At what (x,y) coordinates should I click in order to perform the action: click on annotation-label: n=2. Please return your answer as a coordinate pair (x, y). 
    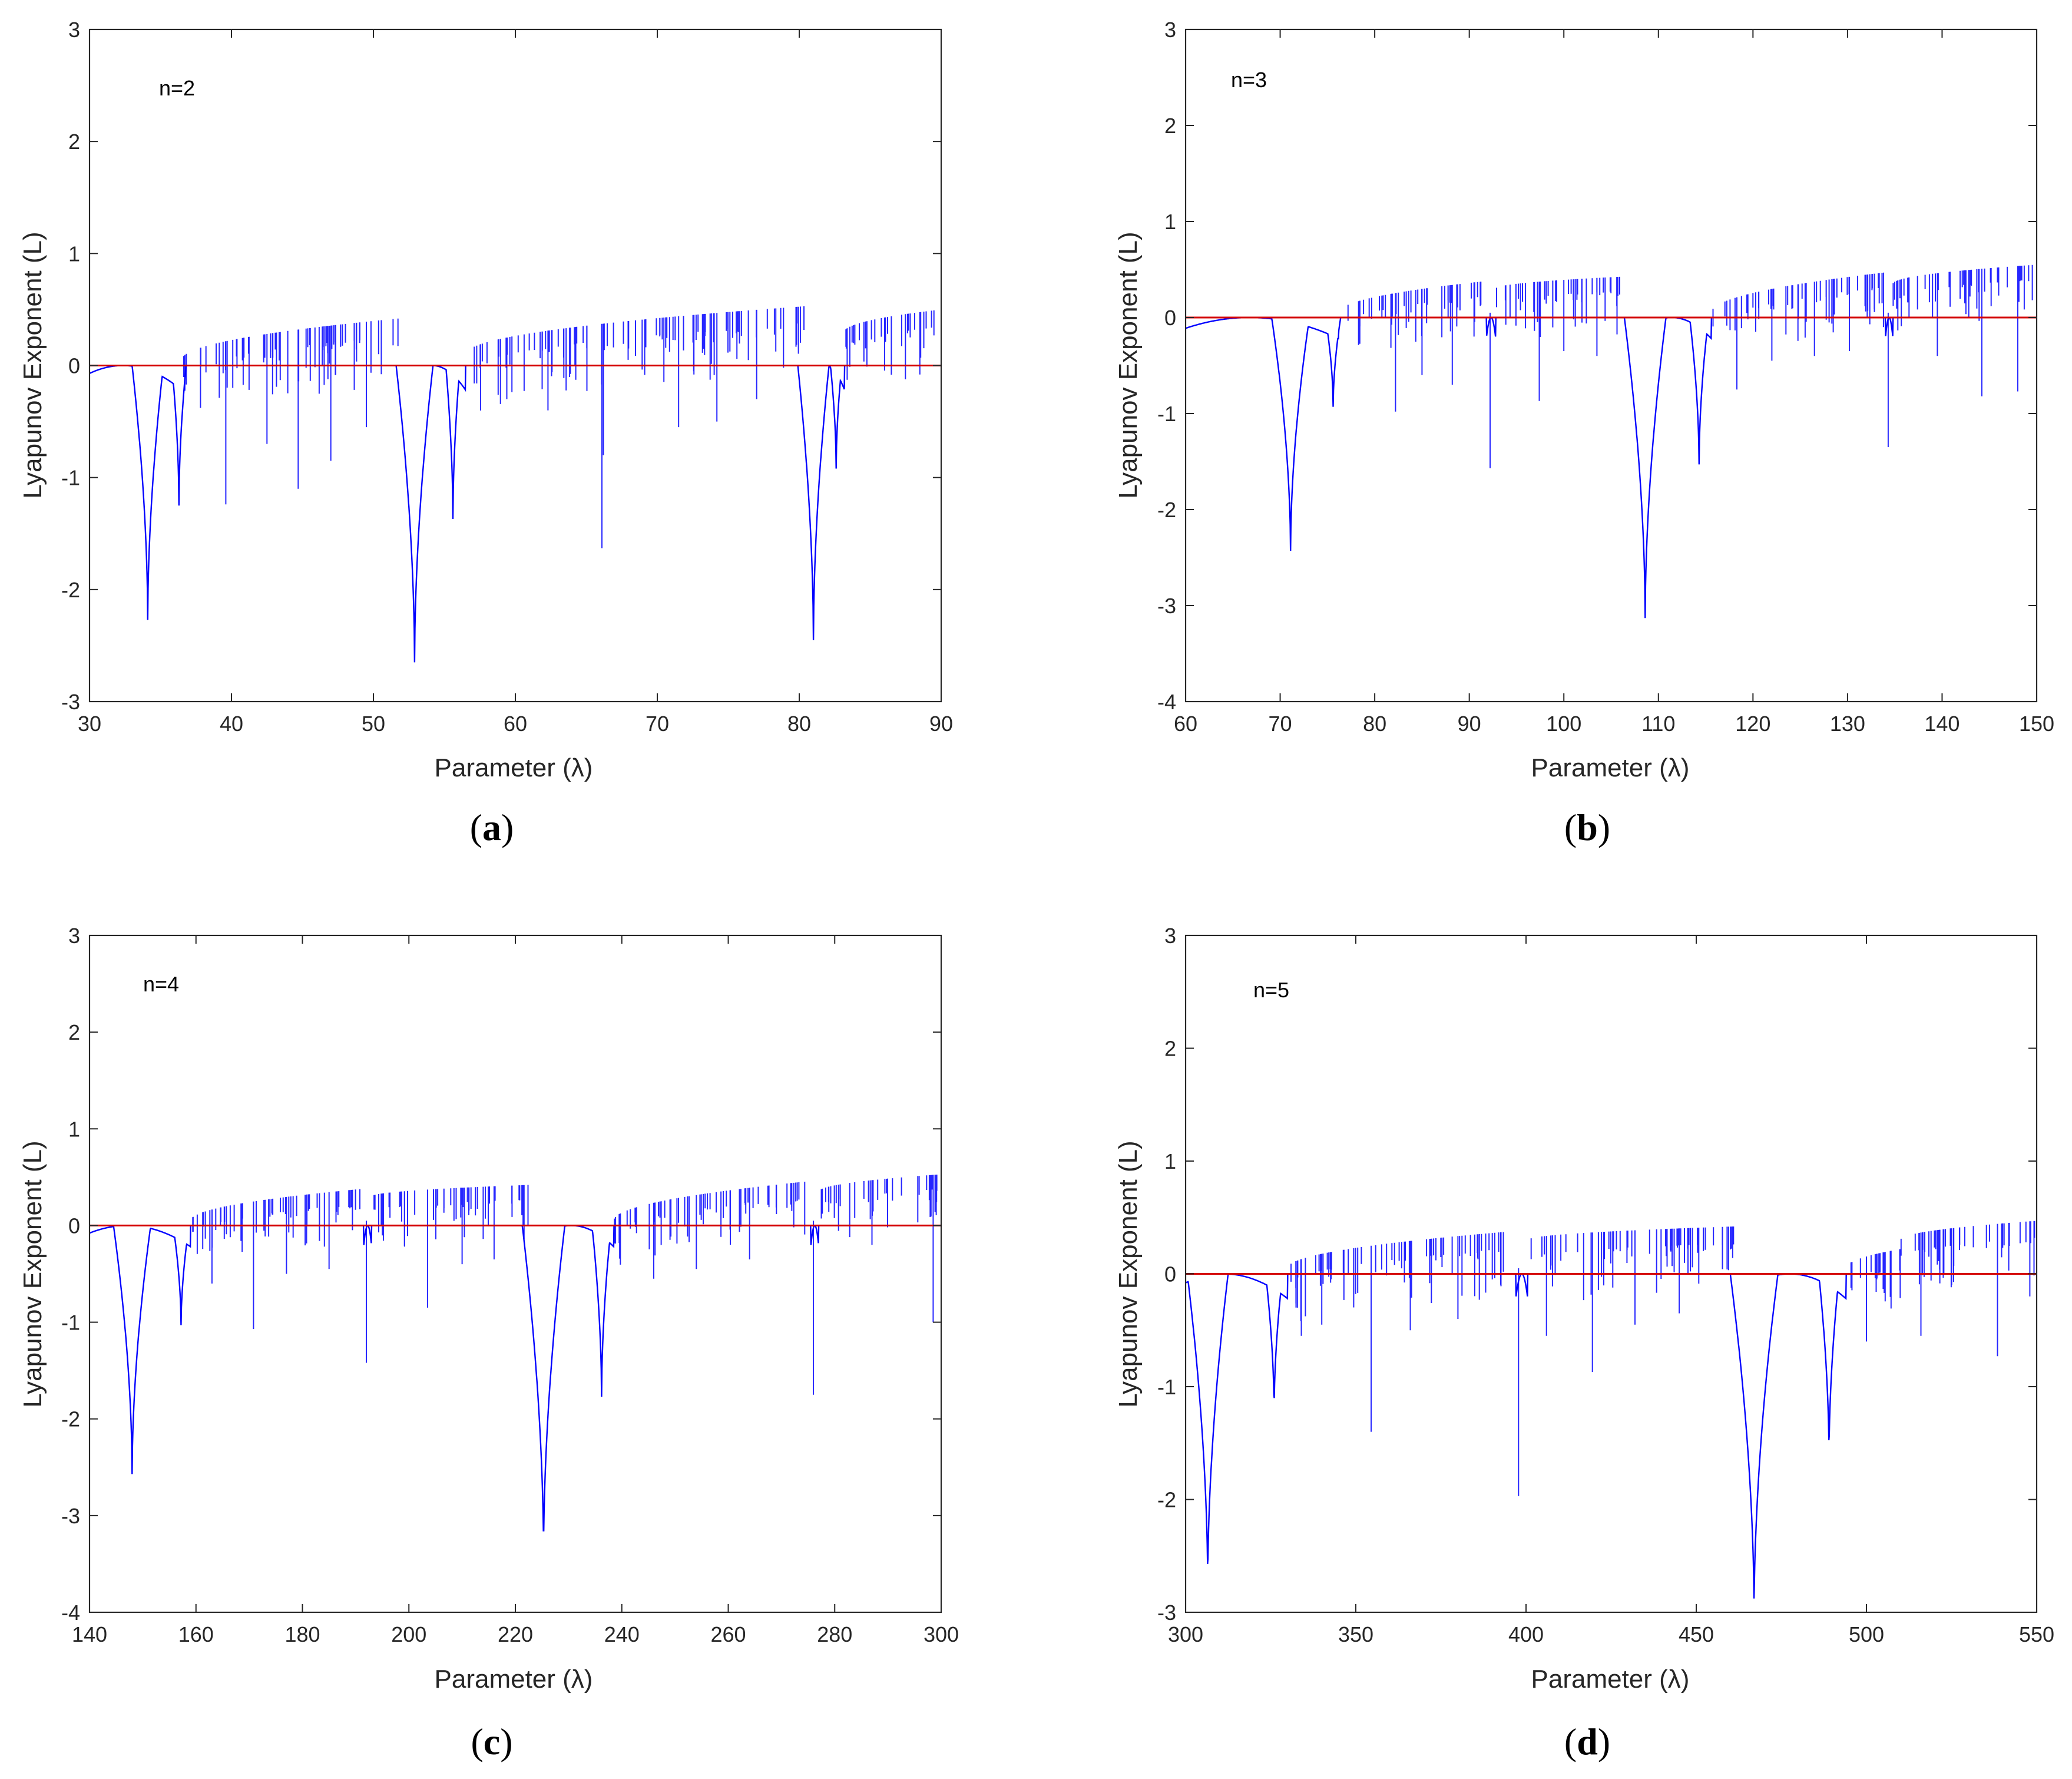
    Looking at the image, I should click on (177, 88).